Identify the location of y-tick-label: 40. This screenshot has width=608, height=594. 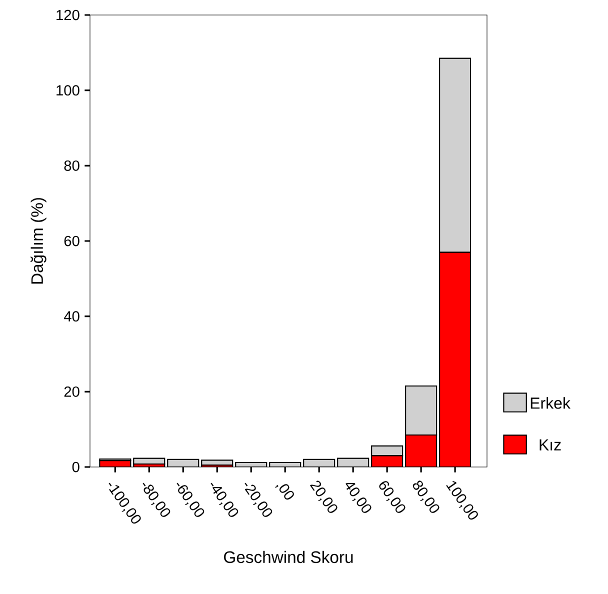
(72, 316).